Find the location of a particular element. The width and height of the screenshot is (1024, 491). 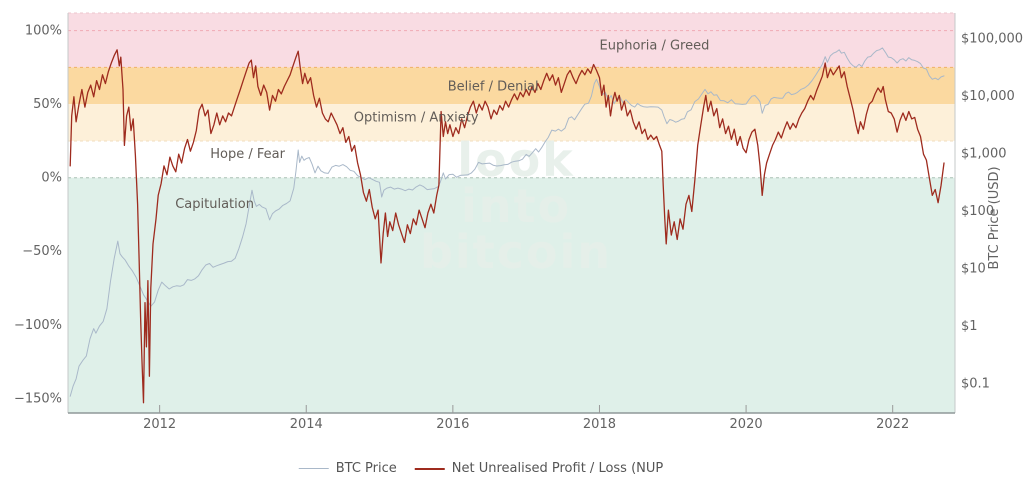

x-tick-label-2020: 2020 is located at coordinates (746, 424).